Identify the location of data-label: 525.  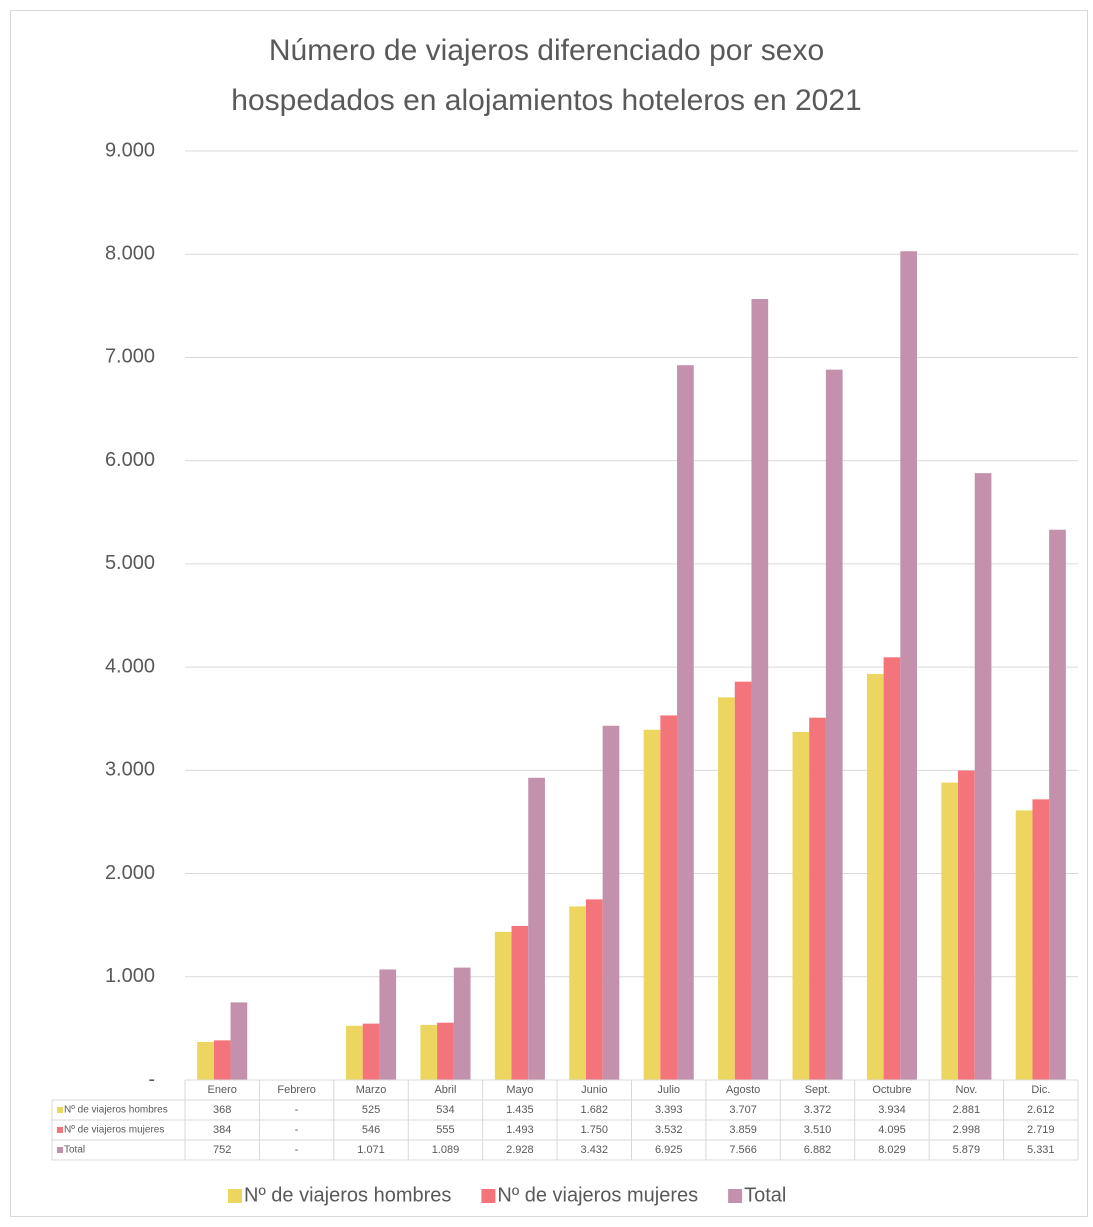
(371, 1110).